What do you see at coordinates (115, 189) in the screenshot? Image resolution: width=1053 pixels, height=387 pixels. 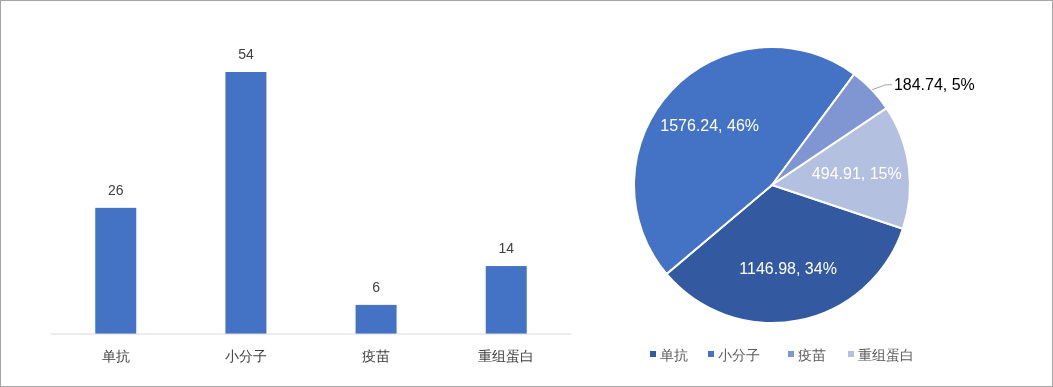 I see `data-label: 26` at bounding box center [115, 189].